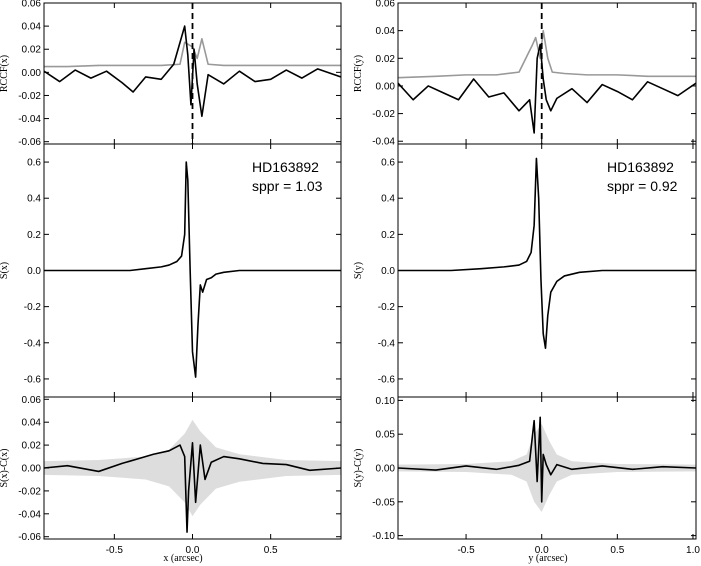 The image size is (701, 566). I want to click on s-x-ytick-label-5: 0.4, so click(34, 199).